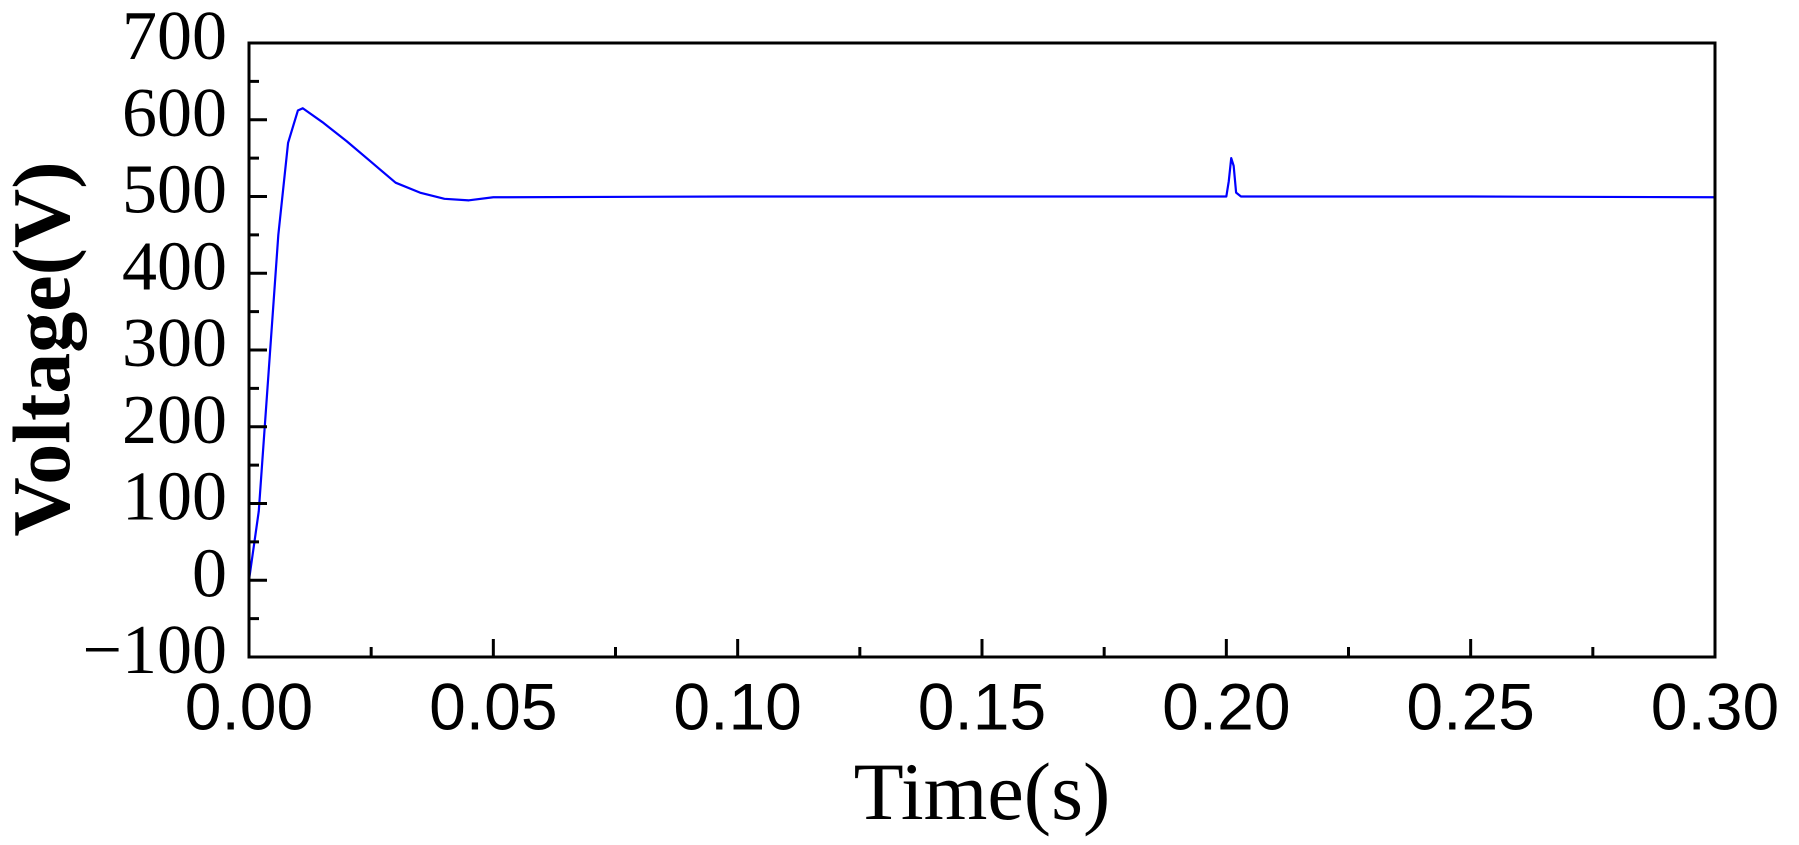 The image size is (1799, 845). Describe the element at coordinates (982, 791) in the screenshot. I see `x-axis-label: Time(s)` at that location.